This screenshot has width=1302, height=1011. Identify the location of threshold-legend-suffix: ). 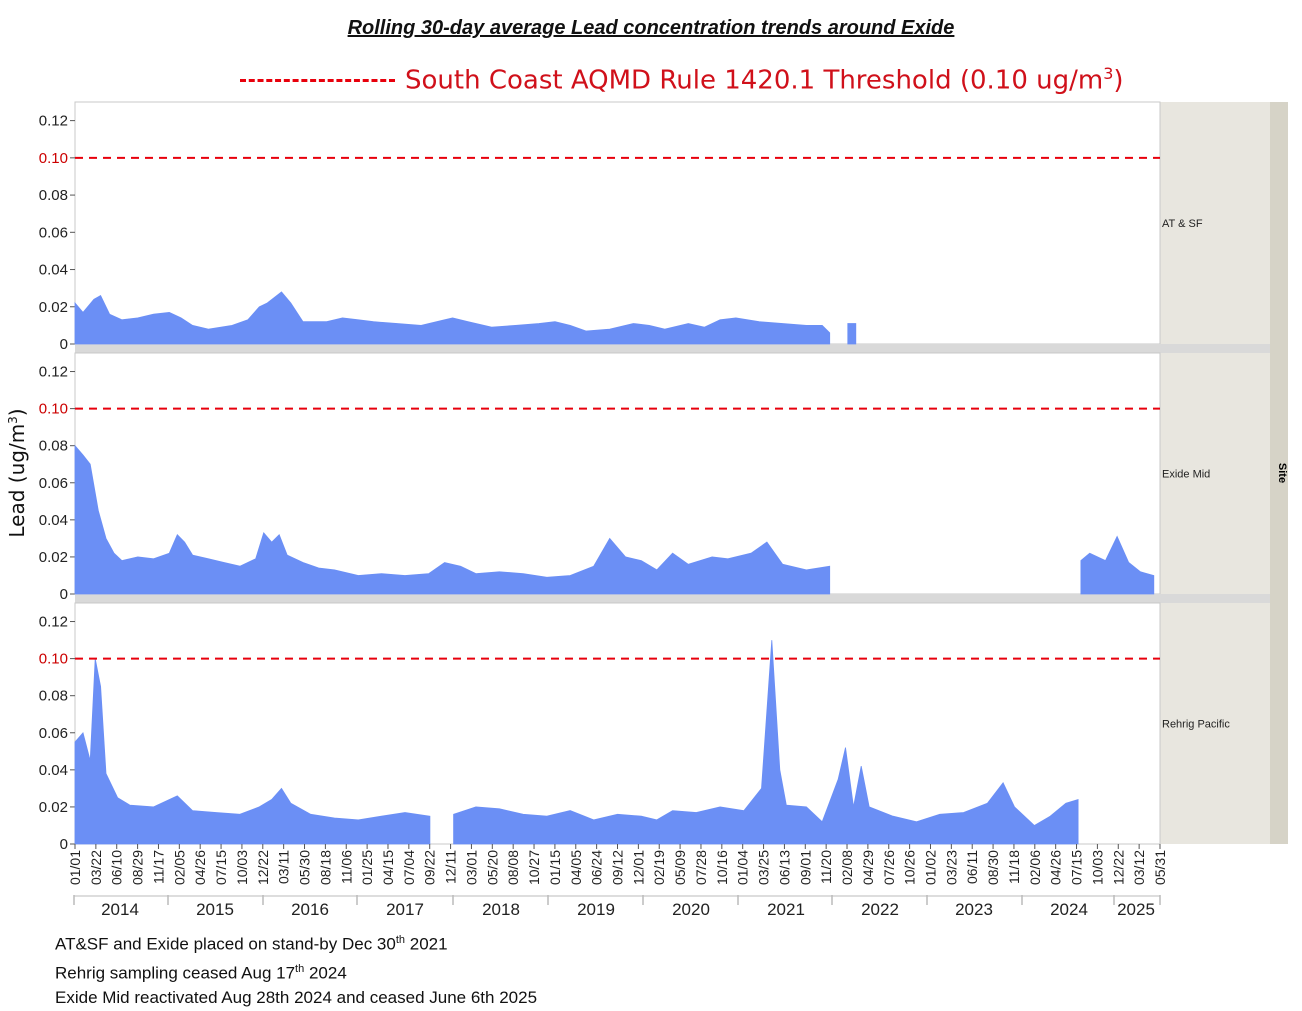
(1118, 80).